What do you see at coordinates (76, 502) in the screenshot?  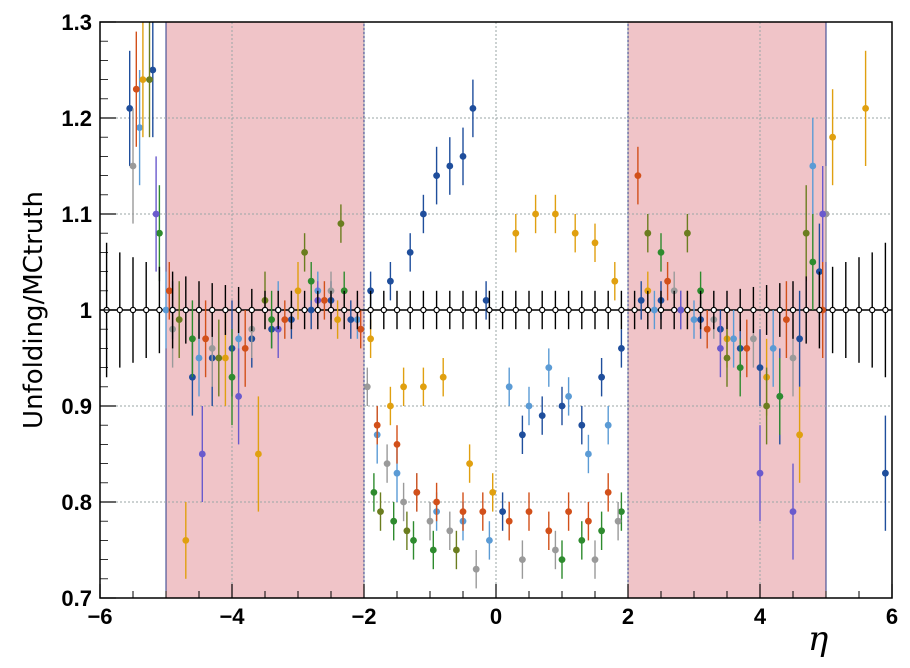 I see `y-tick-label: 0.8` at bounding box center [76, 502].